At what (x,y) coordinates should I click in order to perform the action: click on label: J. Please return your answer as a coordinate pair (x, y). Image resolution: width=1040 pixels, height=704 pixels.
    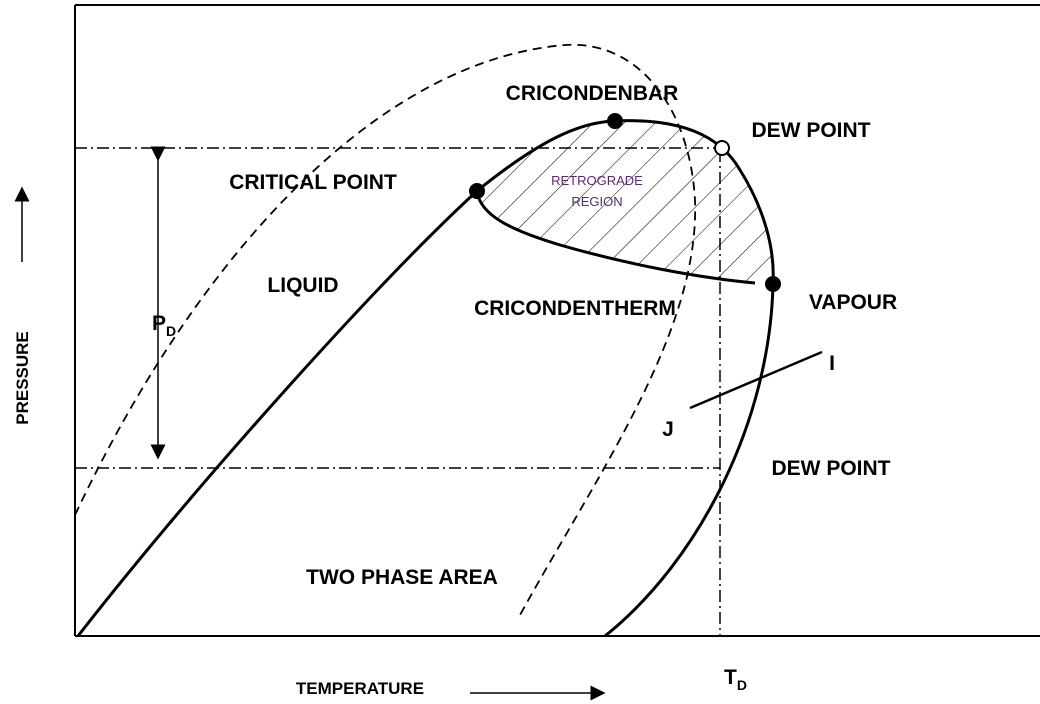
    Looking at the image, I should click on (668, 429).